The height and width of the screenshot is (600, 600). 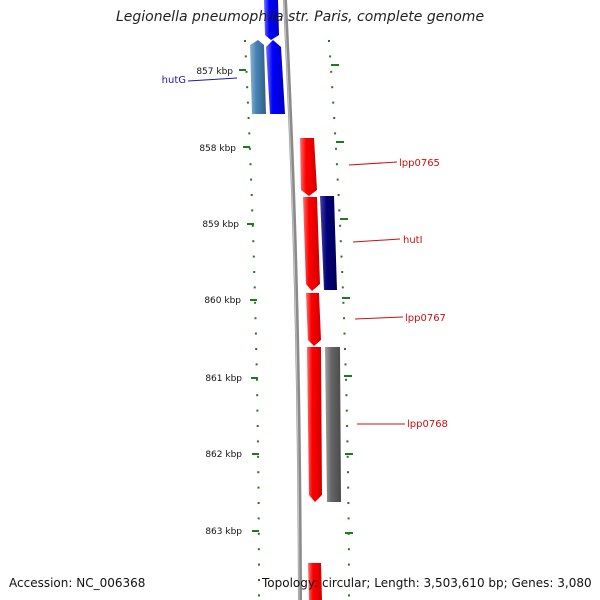 What do you see at coordinates (413, 240) in the screenshot?
I see `gene-label-hutI: hutI` at bounding box center [413, 240].